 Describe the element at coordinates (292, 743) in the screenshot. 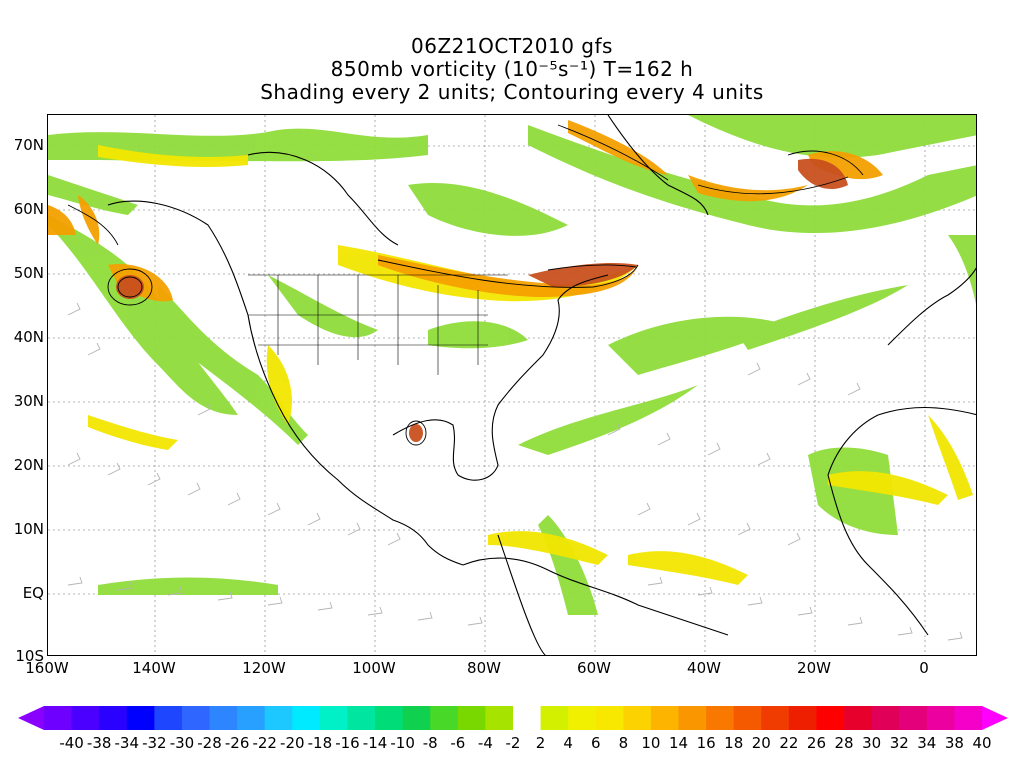

I see `colorbar-label-8: -20` at that location.